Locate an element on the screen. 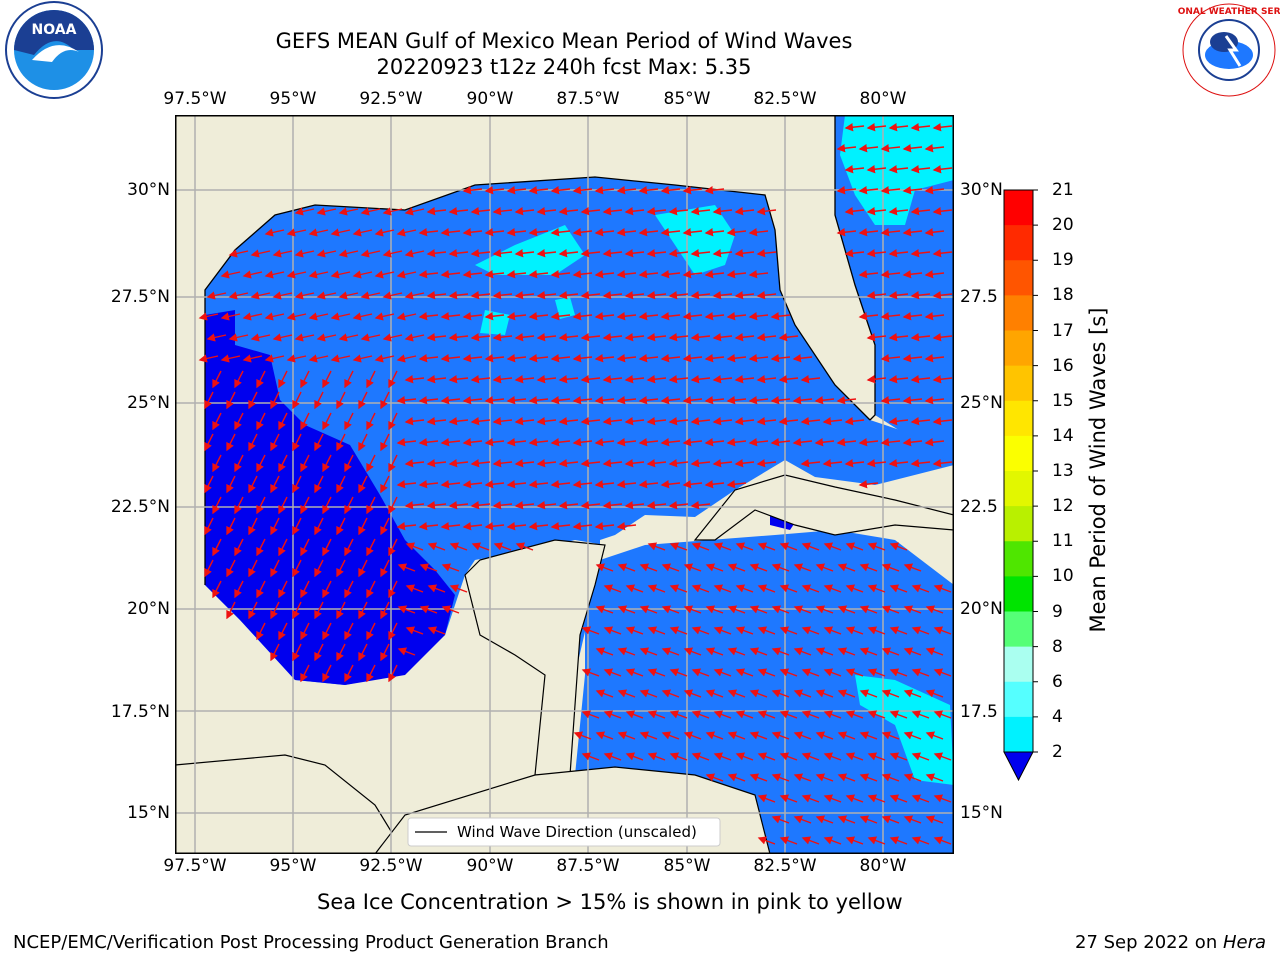  lat-tick-right: 25°N is located at coordinates (981, 403).